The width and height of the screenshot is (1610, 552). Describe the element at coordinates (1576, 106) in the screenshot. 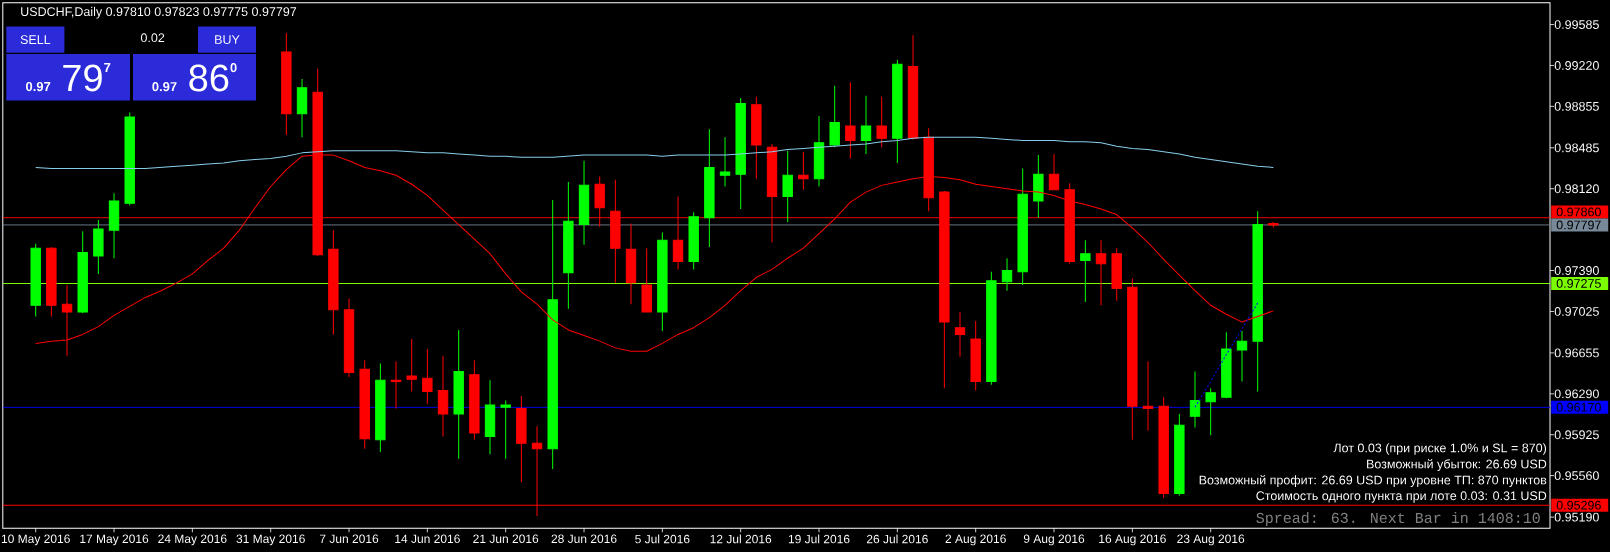

I see `y-tick-label: 0.98855` at that location.